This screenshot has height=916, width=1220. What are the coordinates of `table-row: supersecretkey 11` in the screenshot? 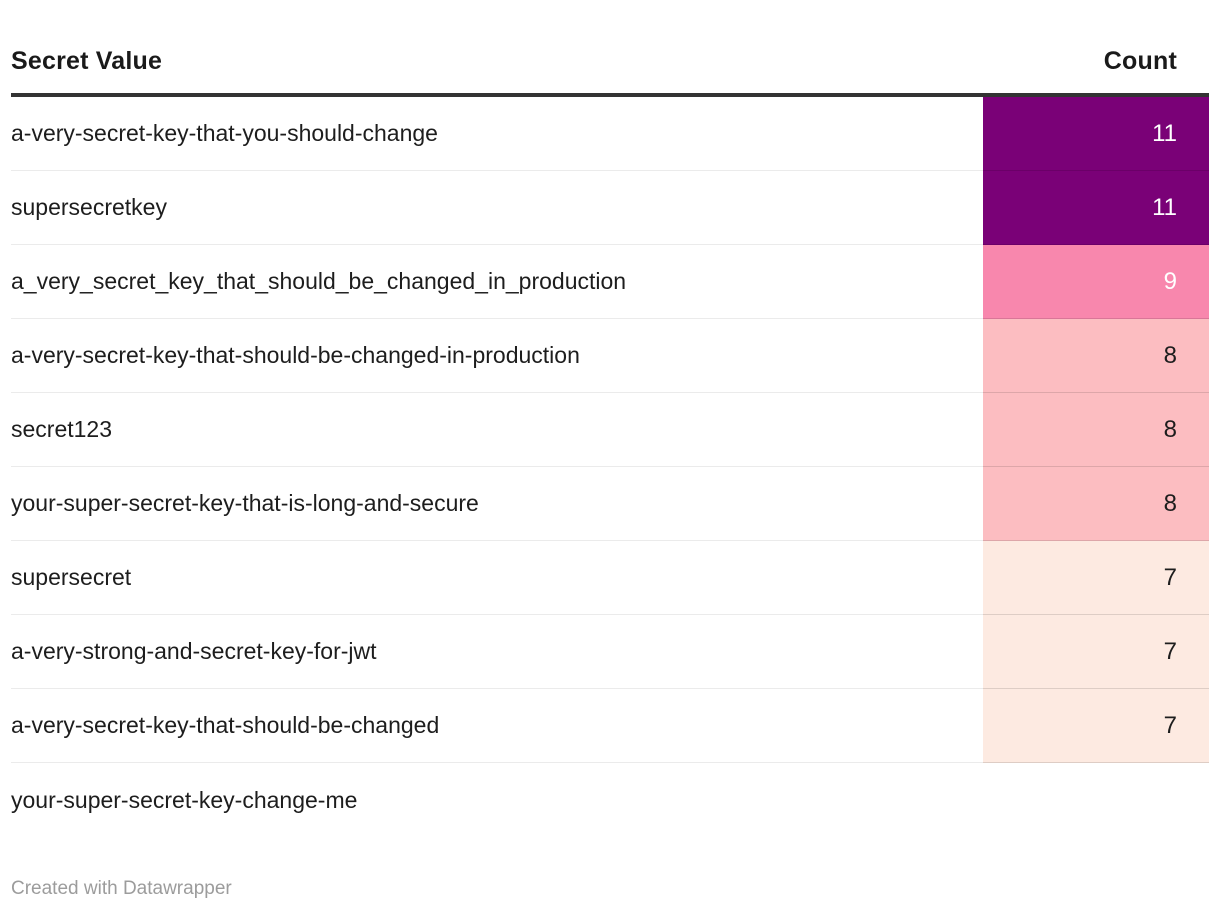 It's located at (610, 208).